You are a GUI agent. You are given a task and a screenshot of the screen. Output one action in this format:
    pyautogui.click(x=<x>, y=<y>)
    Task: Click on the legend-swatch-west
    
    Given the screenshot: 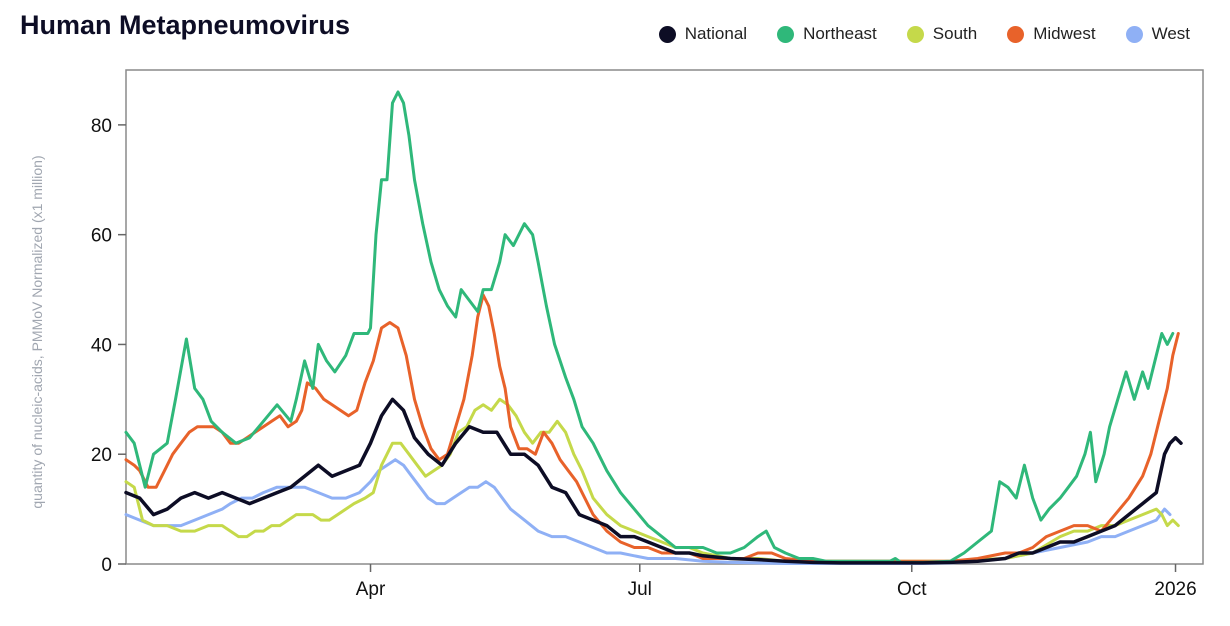 What is the action you would take?
    pyautogui.click(x=1134, y=34)
    